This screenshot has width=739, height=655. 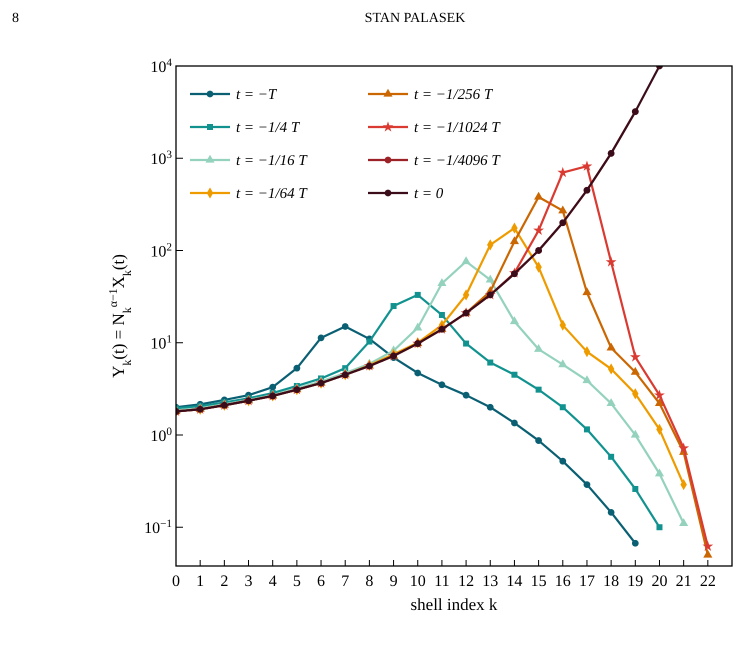 I want to click on x-tick-label: 8, so click(x=369, y=581).